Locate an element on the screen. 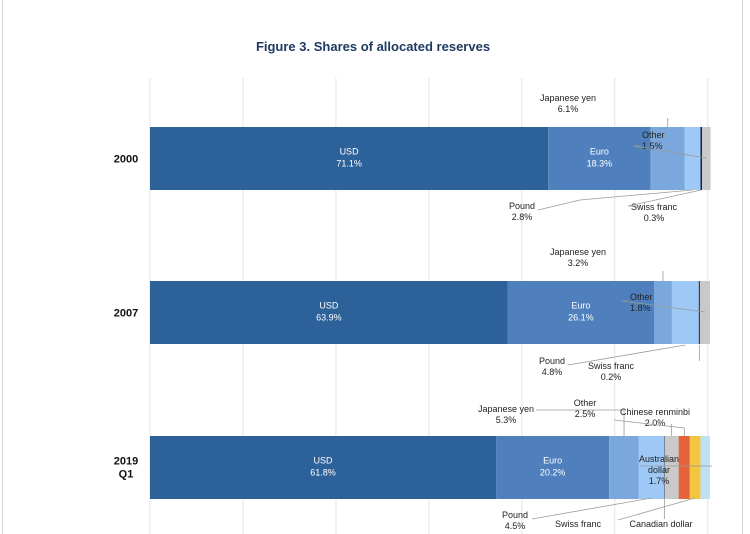 Image resolution: width=750 pixels, height=534 pixels. callout-value-1-yen: 3.2% is located at coordinates (578, 263).